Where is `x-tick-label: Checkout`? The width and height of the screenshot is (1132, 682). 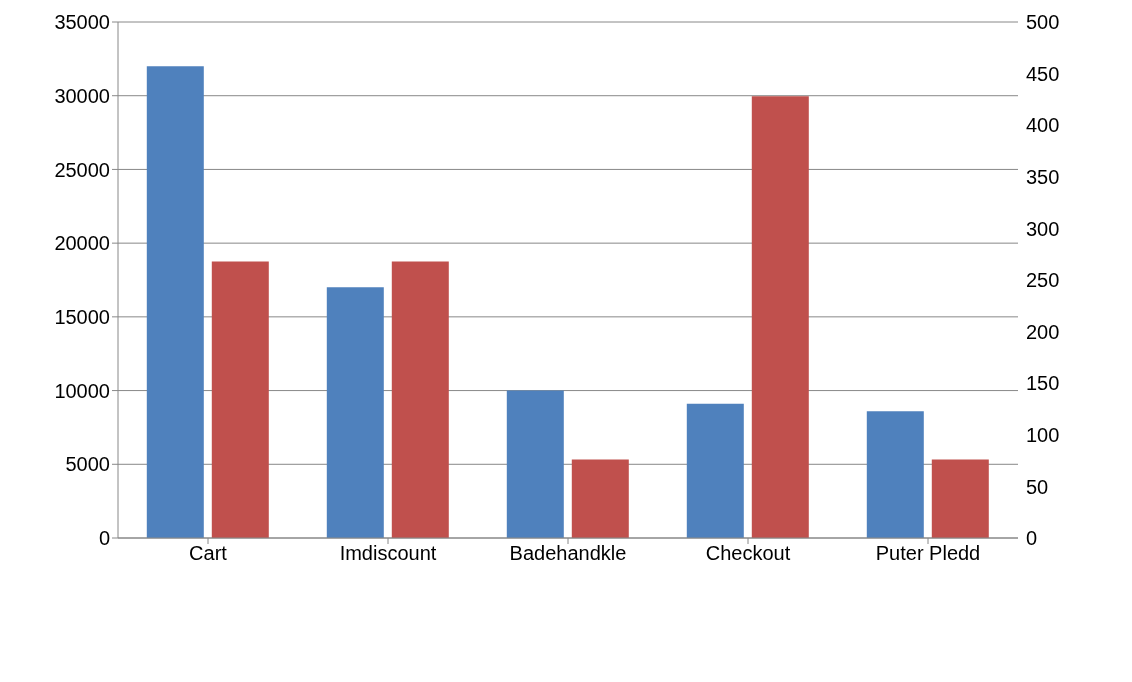
x-tick-label: Checkout is located at coordinates (748, 553).